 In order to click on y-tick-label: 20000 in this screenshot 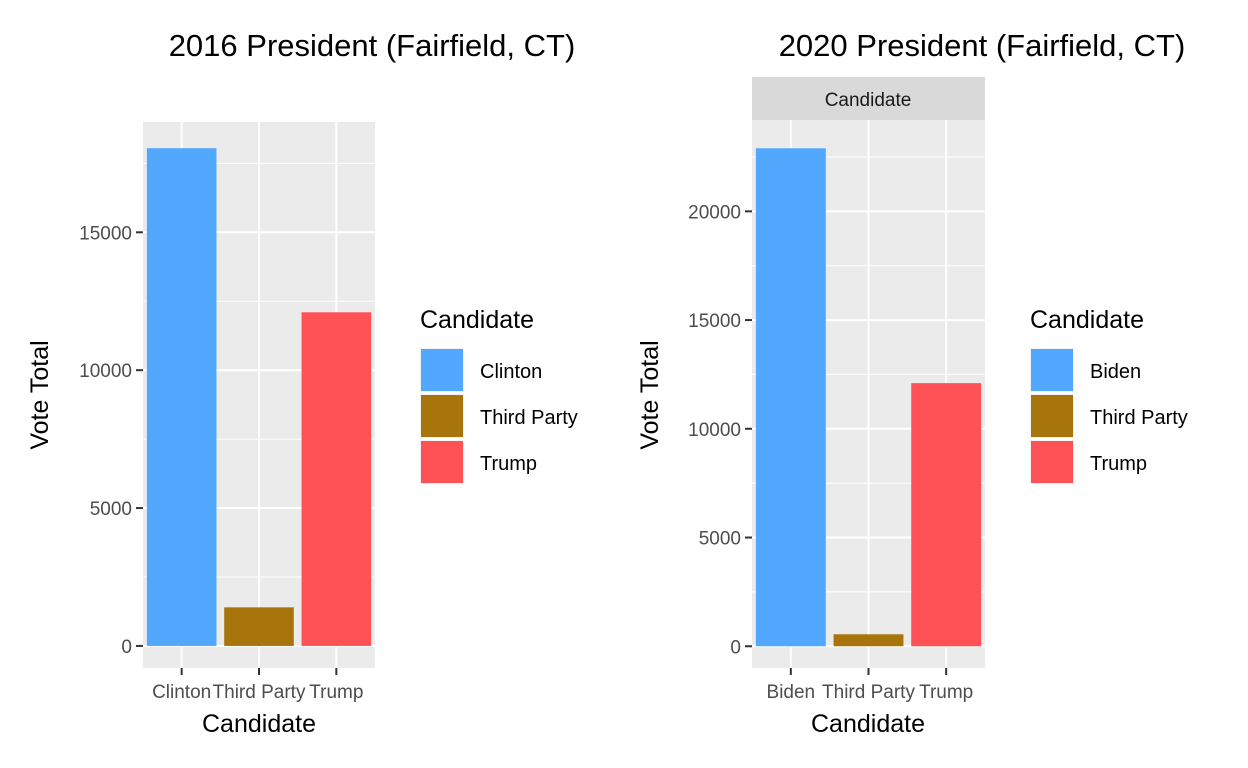, I will do `click(714, 212)`.